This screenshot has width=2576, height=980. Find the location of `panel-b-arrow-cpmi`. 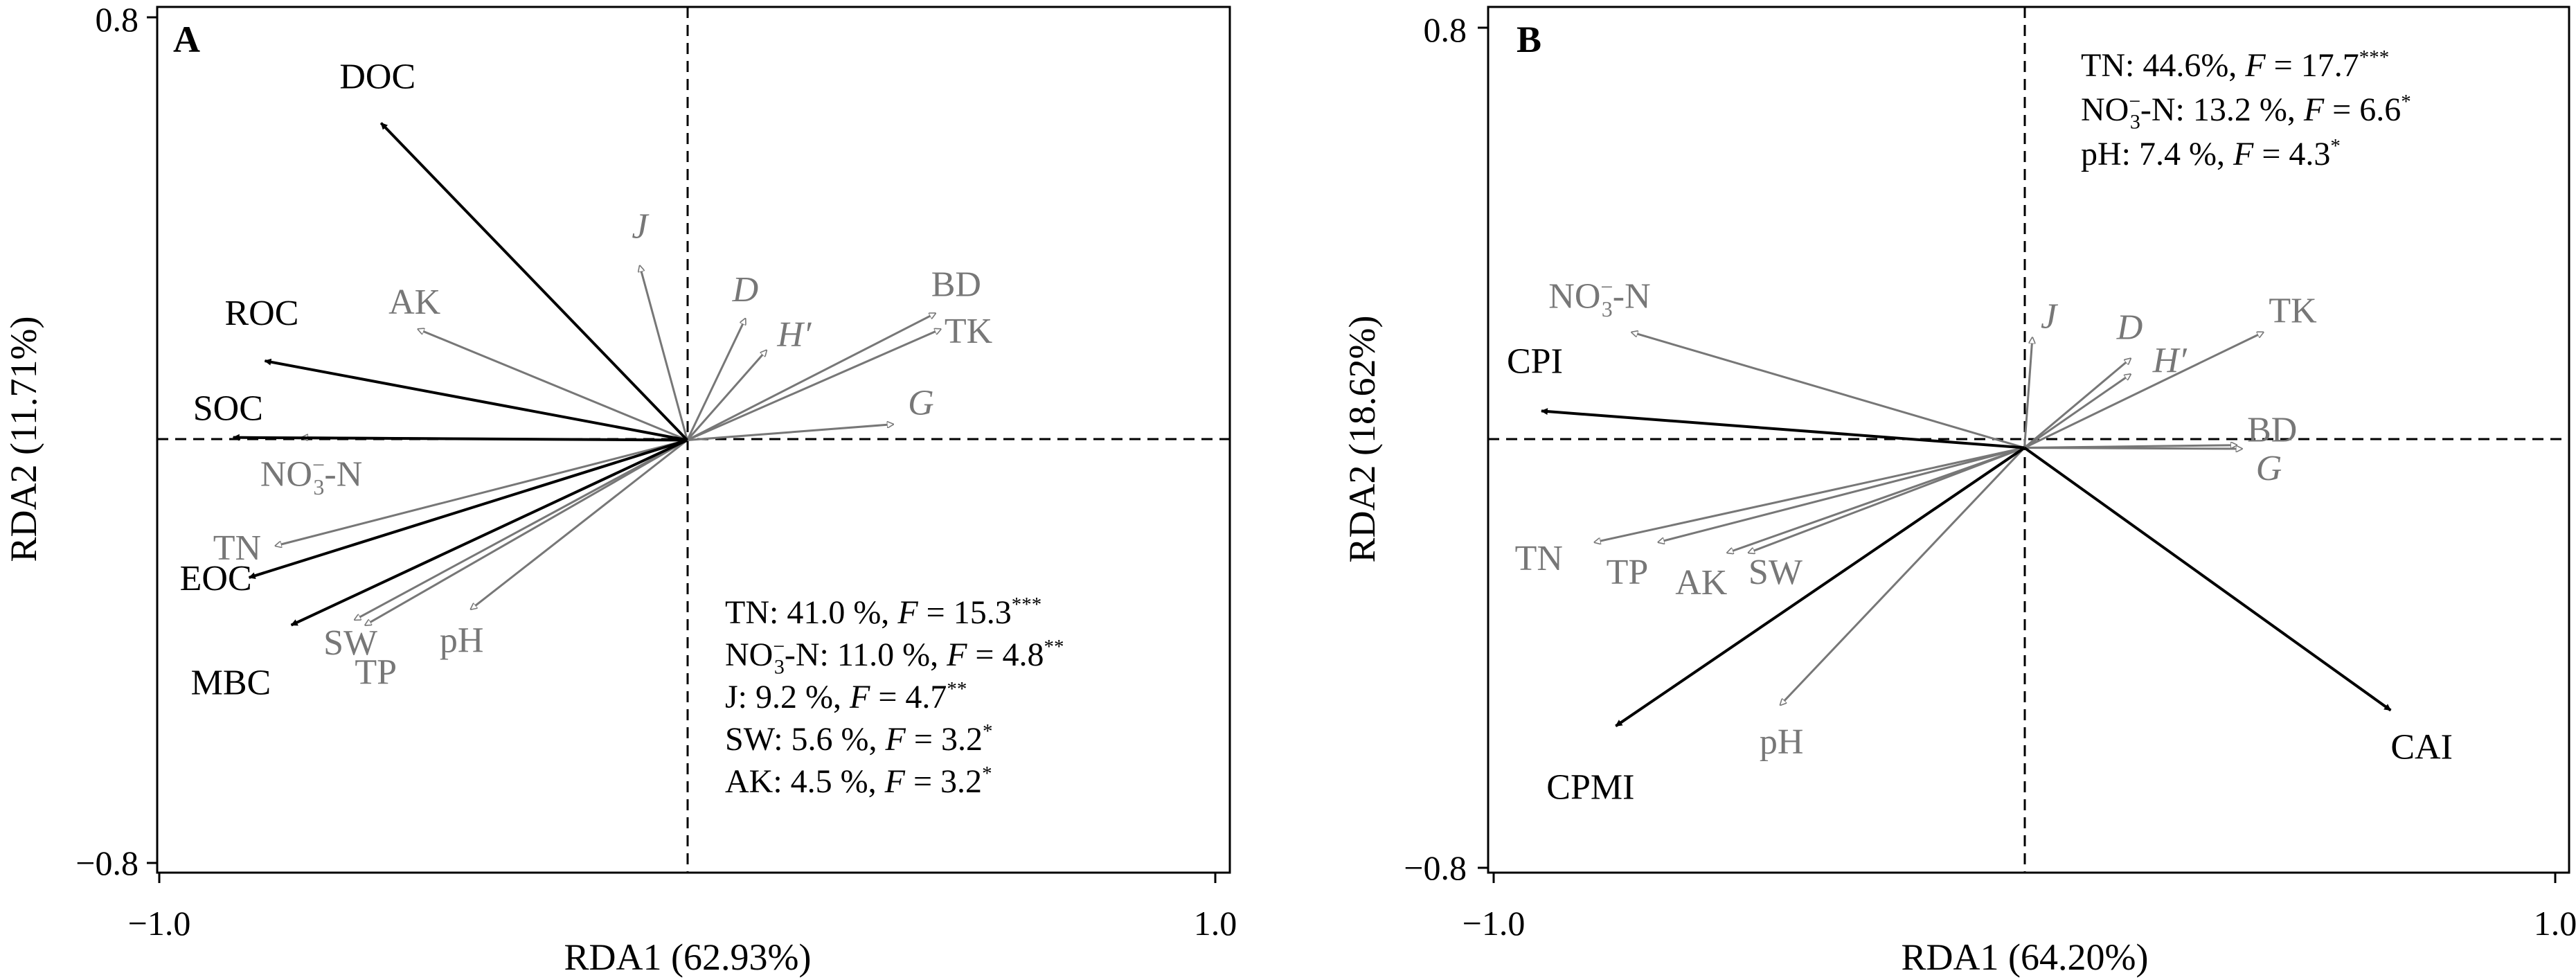

panel-b-arrow-cpmi is located at coordinates (1820, 586).